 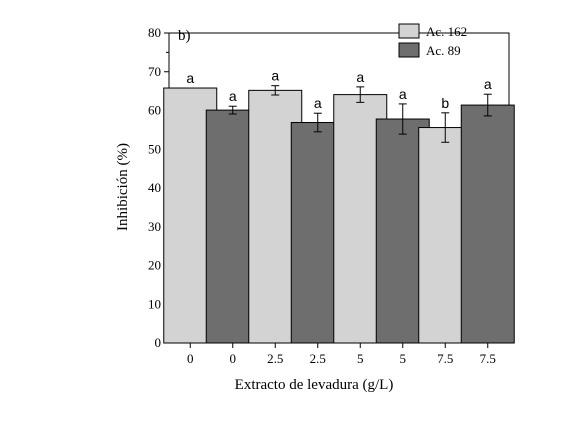 What do you see at coordinates (184, 36) in the screenshot?
I see `panel-label: b)` at bounding box center [184, 36].